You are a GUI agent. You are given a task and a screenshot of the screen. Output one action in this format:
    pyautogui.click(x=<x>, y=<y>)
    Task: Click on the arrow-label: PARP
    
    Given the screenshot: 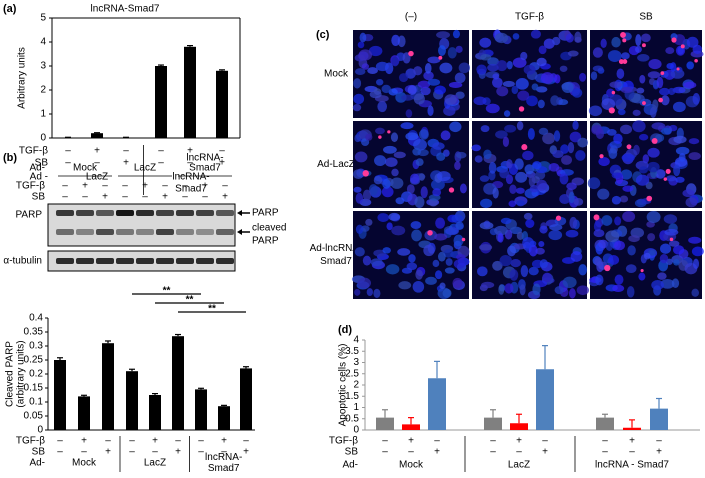 What is the action you would take?
    pyautogui.click(x=265, y=213)
    